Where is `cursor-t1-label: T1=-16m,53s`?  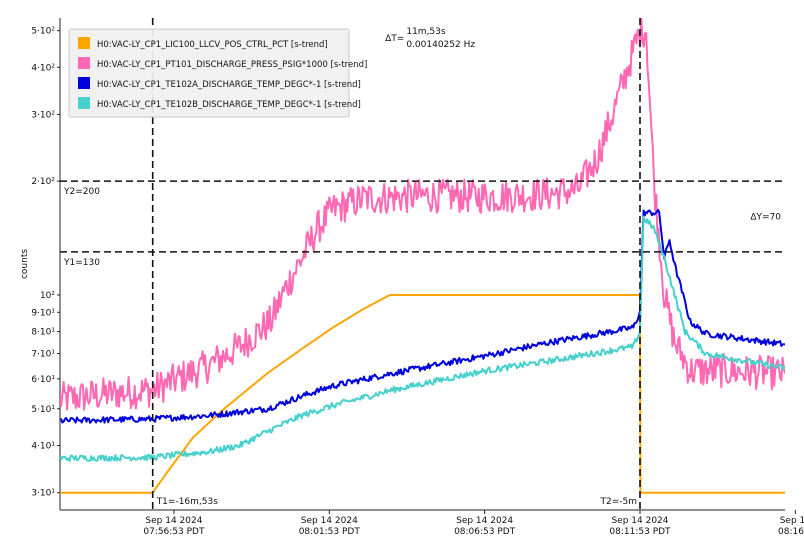 cursor-t1-label: T1=-16m,53s is located at coordinates (187, 502).